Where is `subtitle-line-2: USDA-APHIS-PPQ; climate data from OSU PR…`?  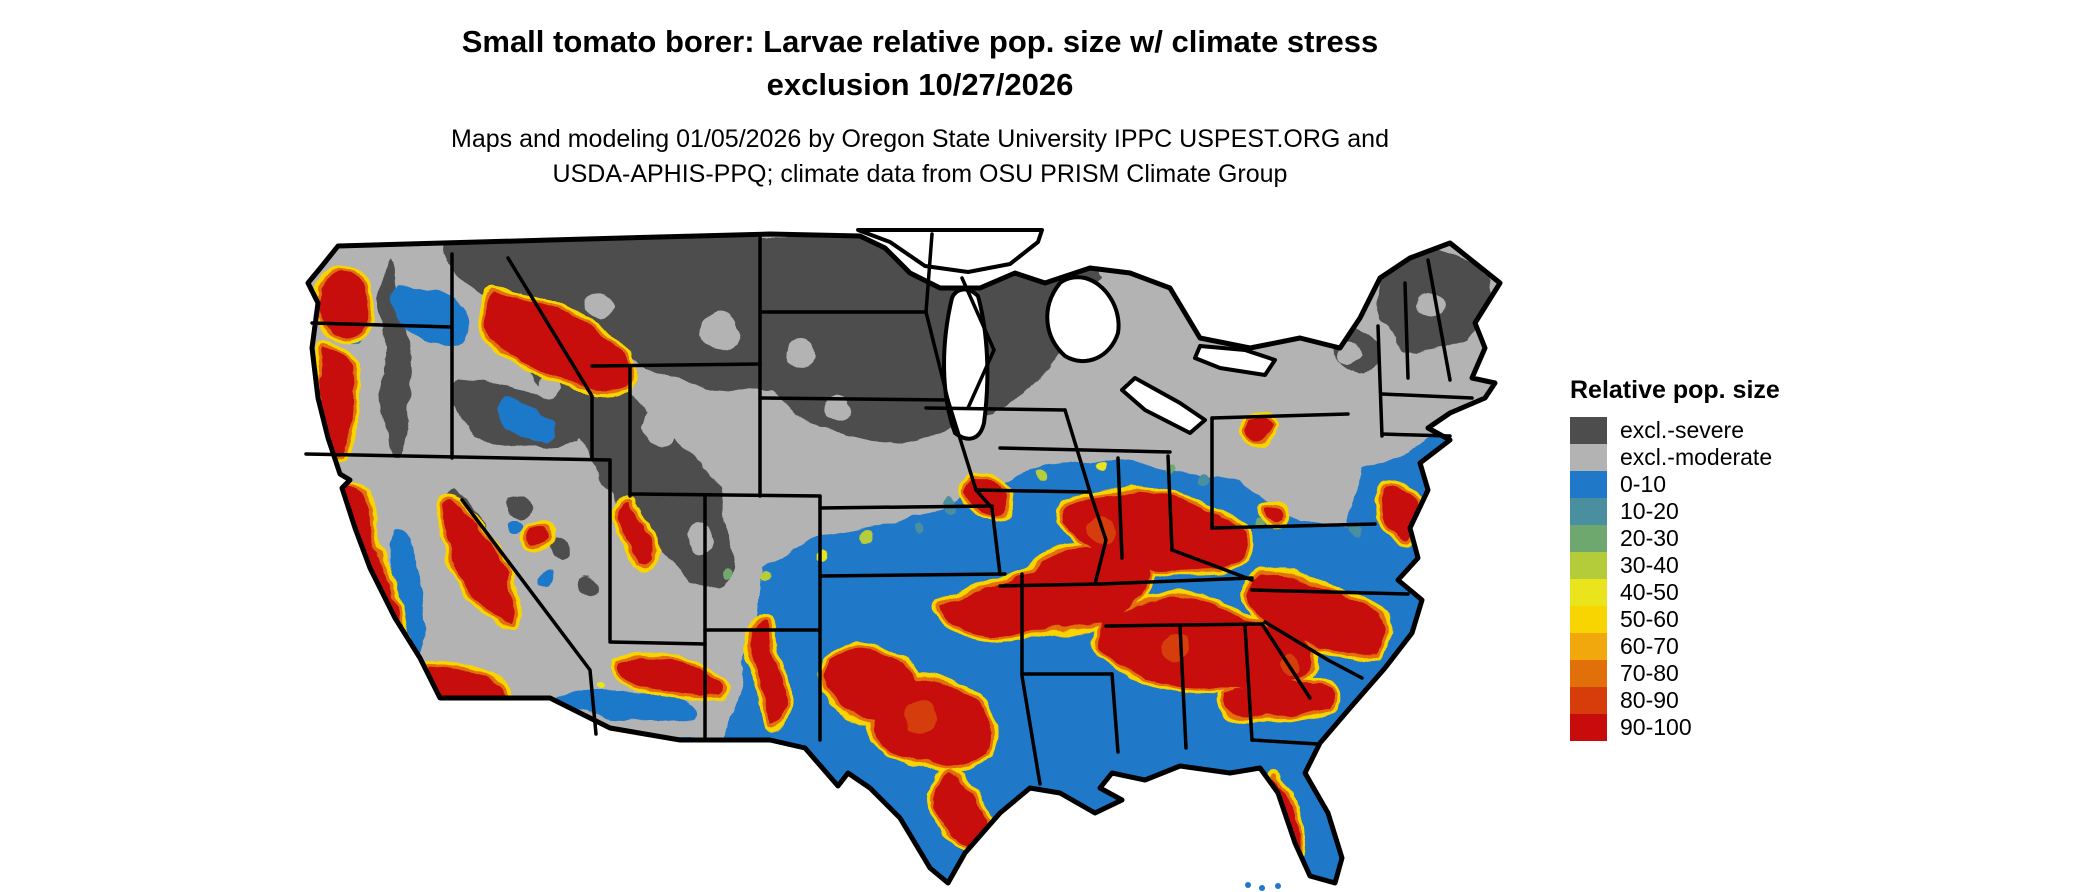 subtitle-line-2: USDA-APHIS-PPQ; climate data from OSU PR… is located at coordinates (920, 174).